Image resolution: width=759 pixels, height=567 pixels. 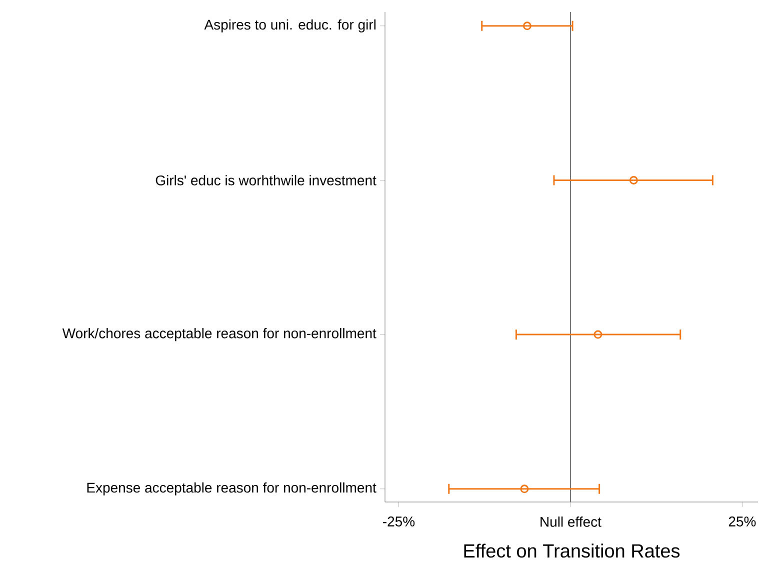 What do you see at coordinates (290, 25) in the screenshot?
I see `y-tick-label: Aspires to uni. educ. for girl` at bounding box center [290, 25].